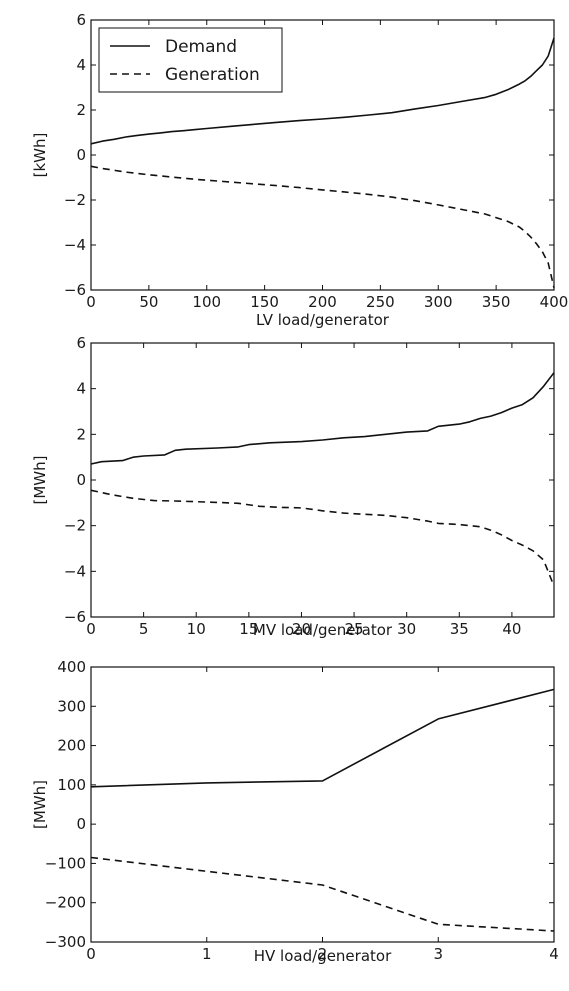 The height and width of the screenshot is (991, 569). Describe the element at coordinates (81, 434) in the screenshot. I see `mv-y-tick-label: 2` at that location.